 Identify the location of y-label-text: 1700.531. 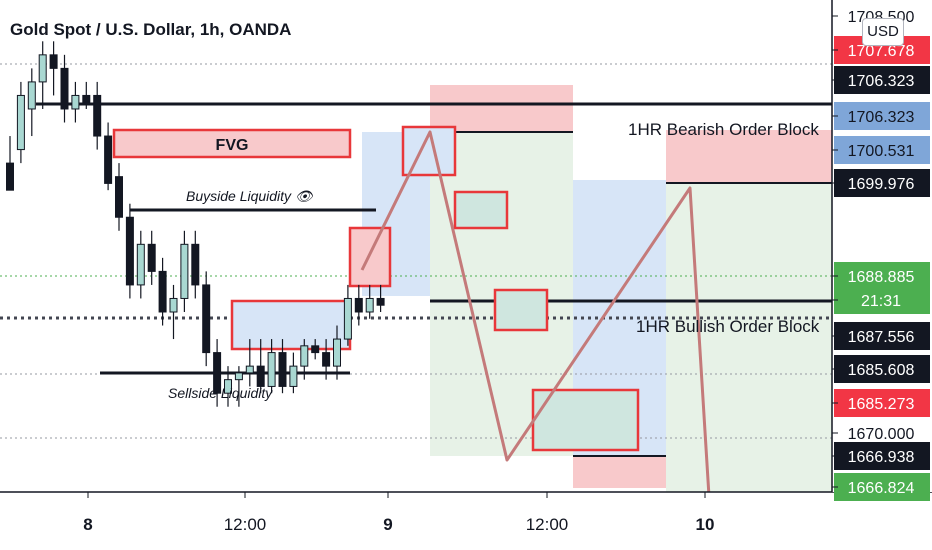
(881, 151).